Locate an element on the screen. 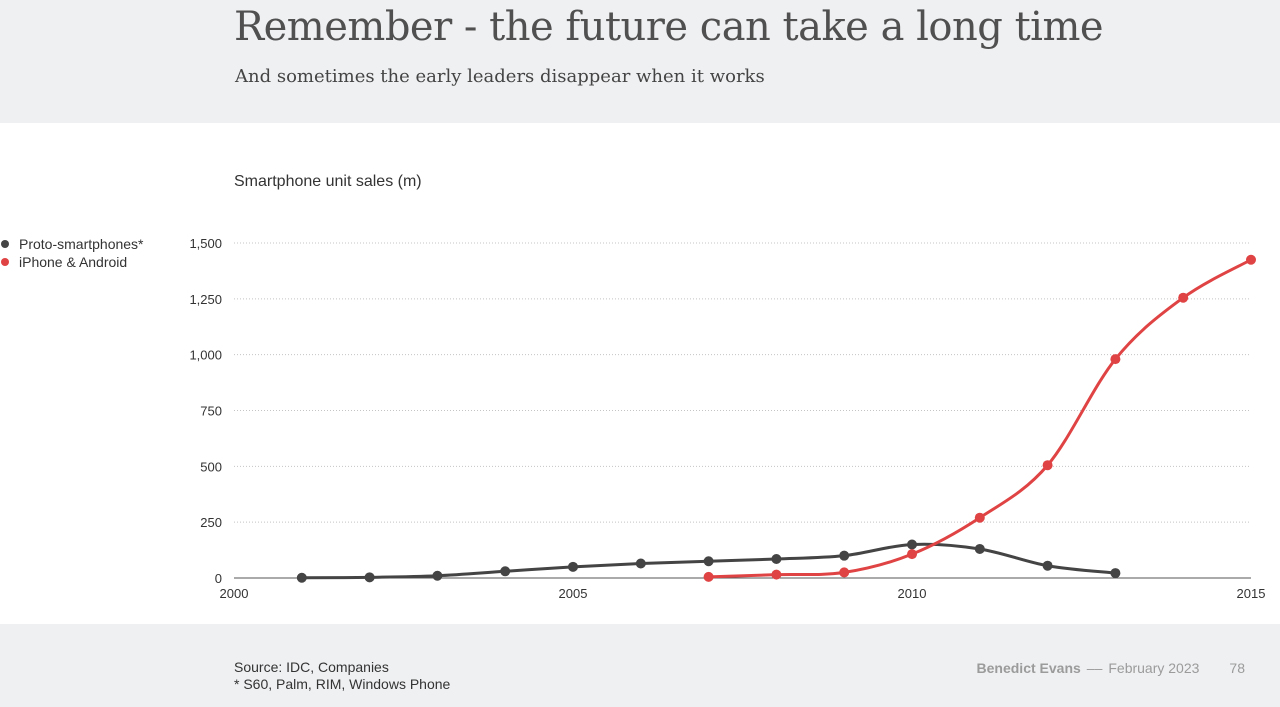  legend-swatch-proto is located at coordinates (5, 244).